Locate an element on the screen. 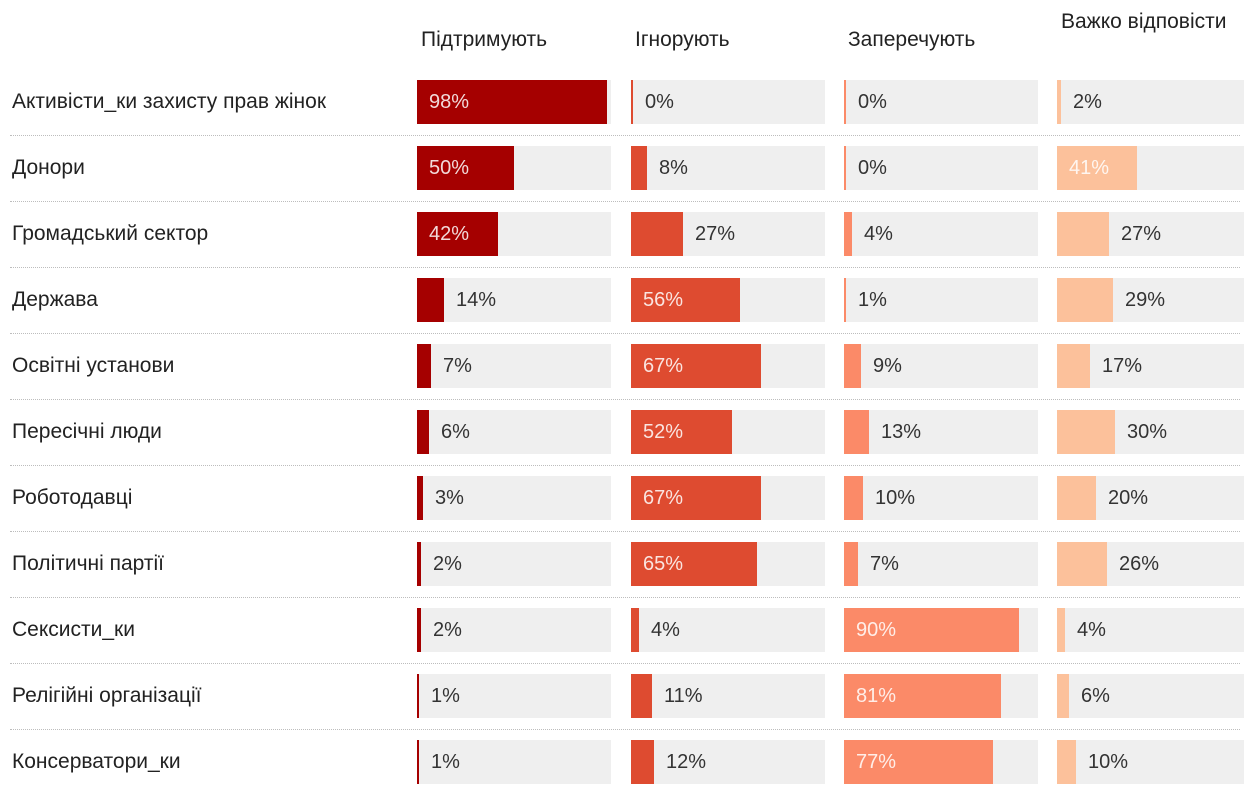  data-label: 6% is located at coordinates (1095, 696).